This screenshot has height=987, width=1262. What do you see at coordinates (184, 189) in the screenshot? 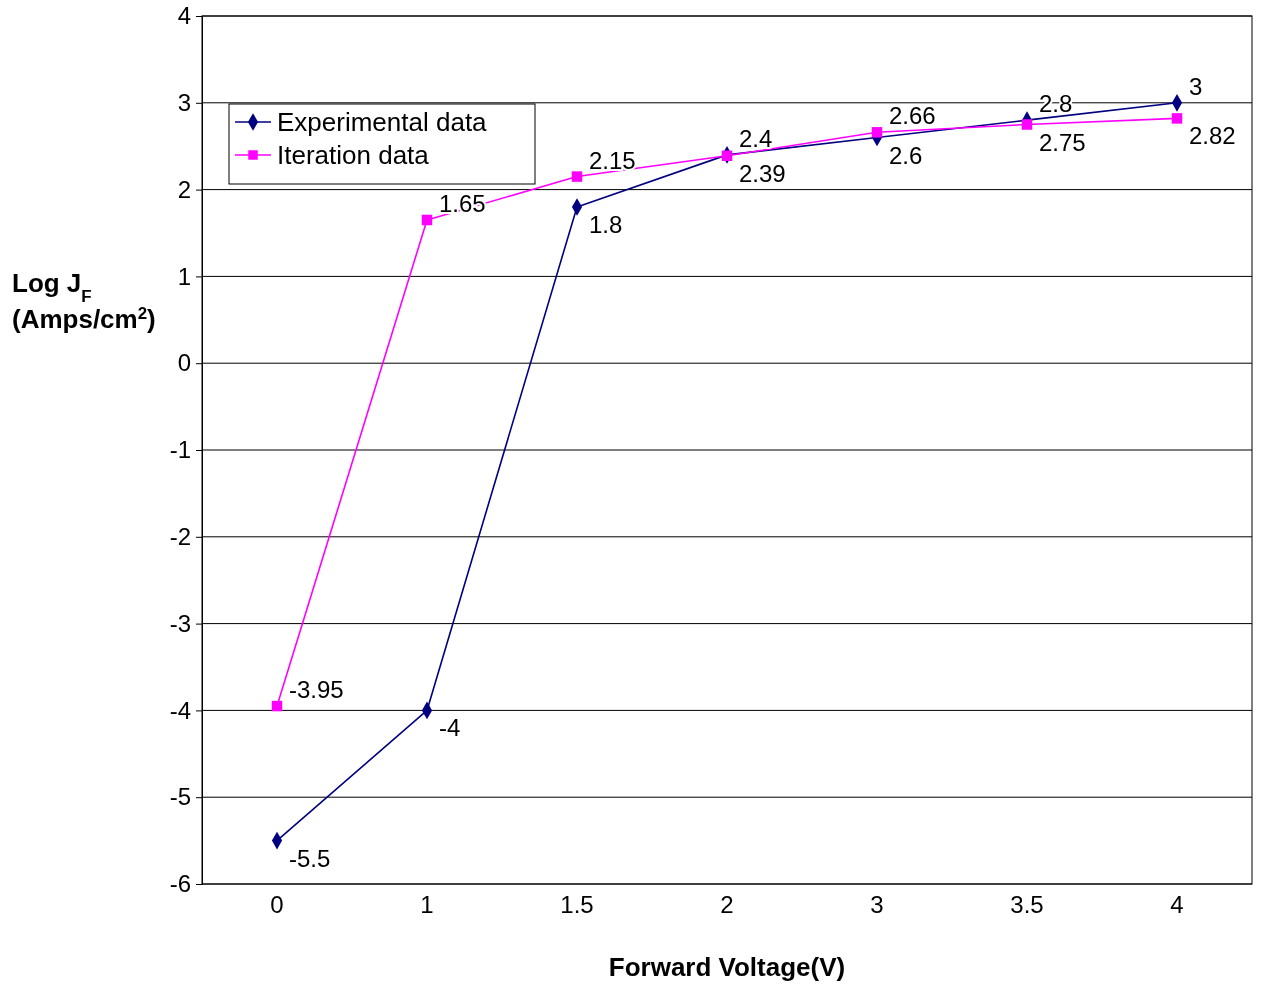
I see `y-tick-label: 2` at bounding box center [184, 189].